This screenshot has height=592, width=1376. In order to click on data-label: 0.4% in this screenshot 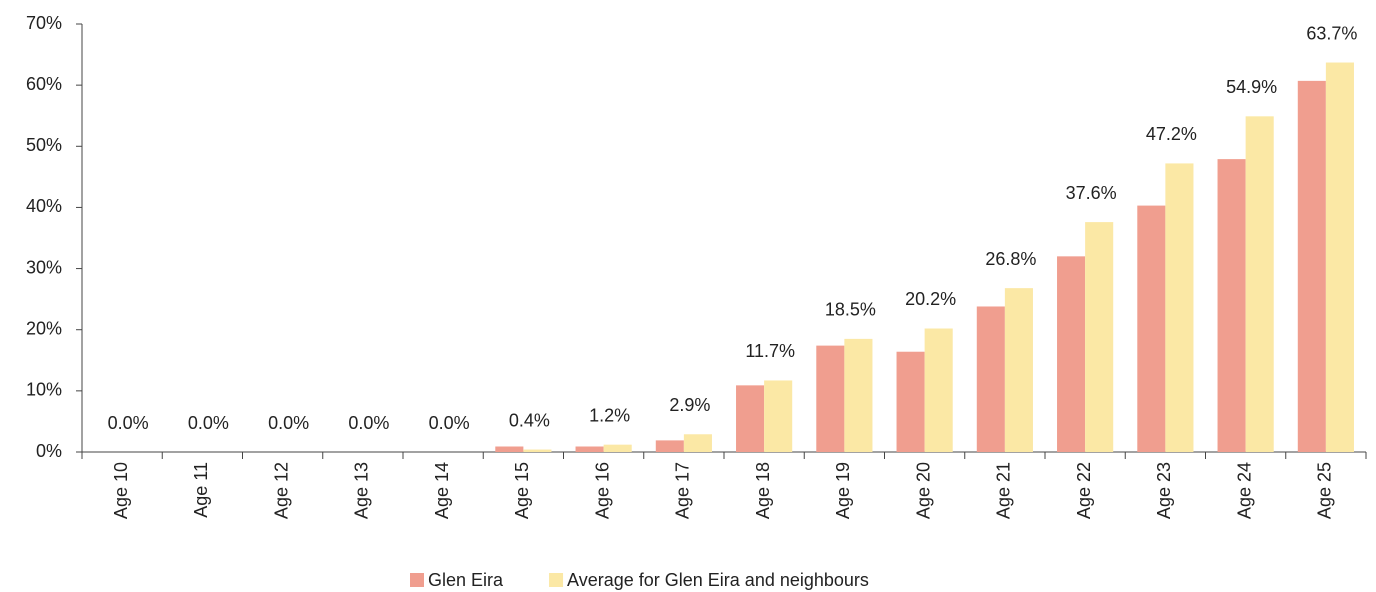, I will do `click(529, 420)`.